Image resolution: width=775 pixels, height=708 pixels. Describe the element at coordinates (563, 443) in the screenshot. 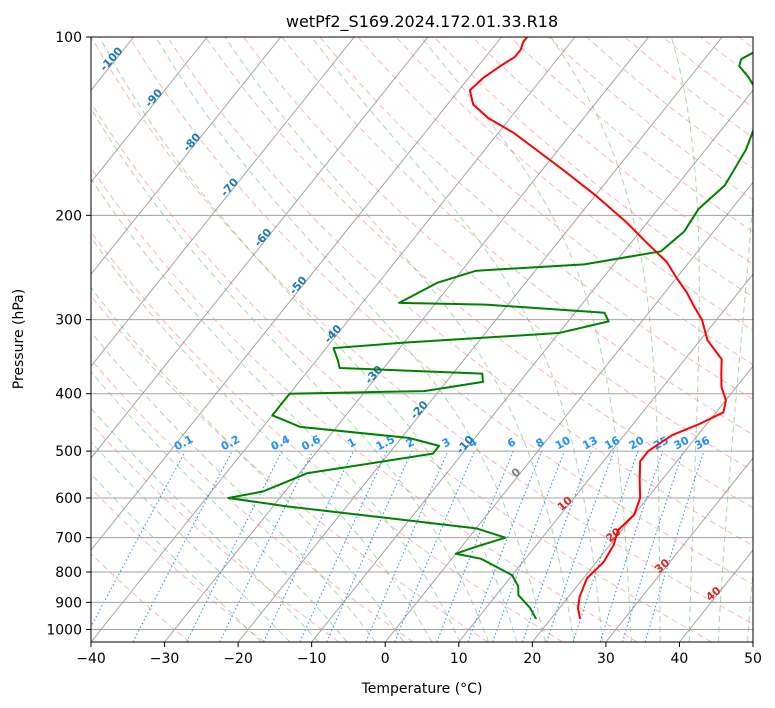

I see `mixing-ratio-label: 10` at that location.